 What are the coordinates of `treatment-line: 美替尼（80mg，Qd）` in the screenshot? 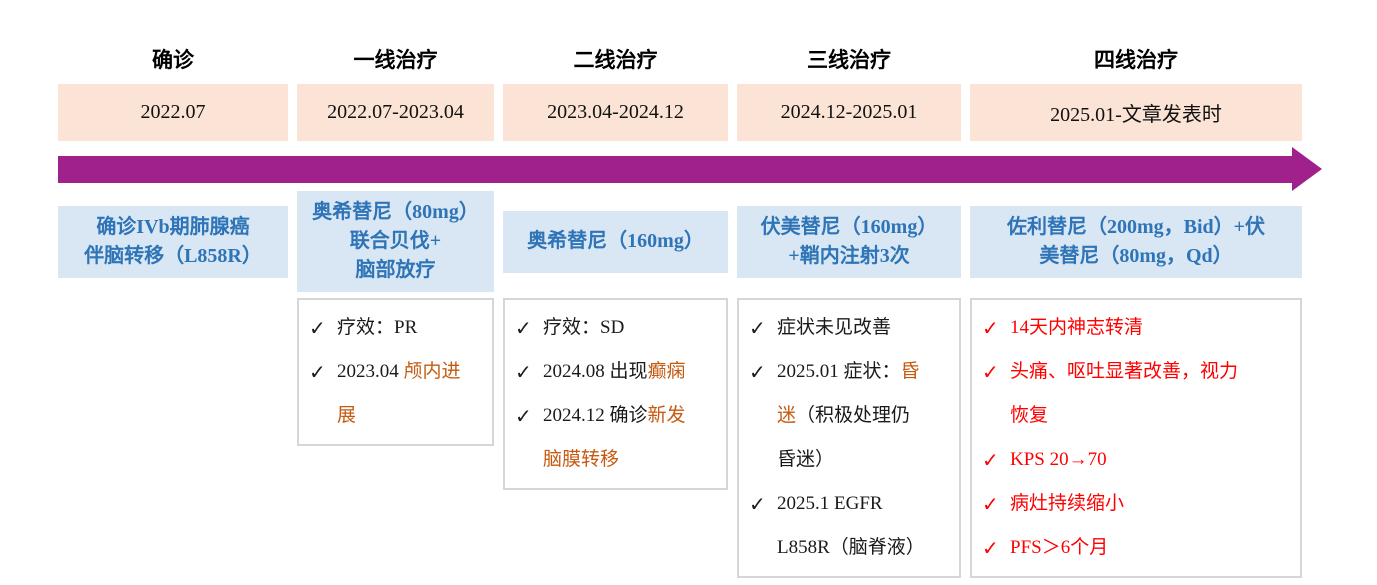 It's located at (1136, 255).